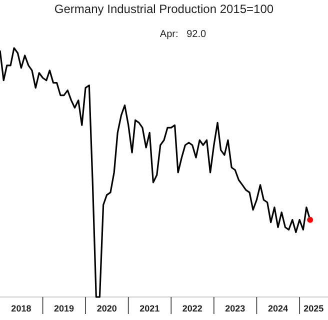 The image size is (328, 320). Describe the element at coordinates (235, 308) in the screenshot. I see `x-tick-label: 2023` at that location.